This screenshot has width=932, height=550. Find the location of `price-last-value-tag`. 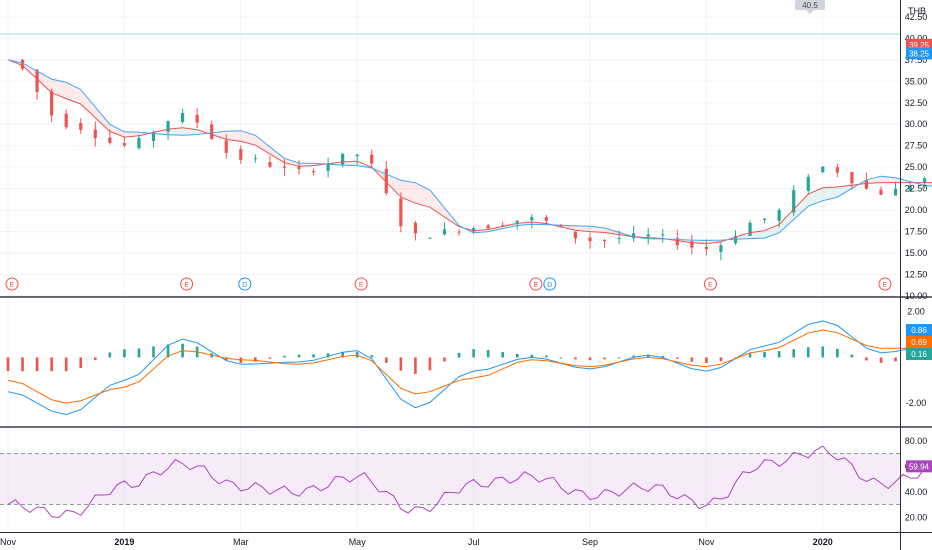

price-last-value-tag is located at coordinates (919, 53).